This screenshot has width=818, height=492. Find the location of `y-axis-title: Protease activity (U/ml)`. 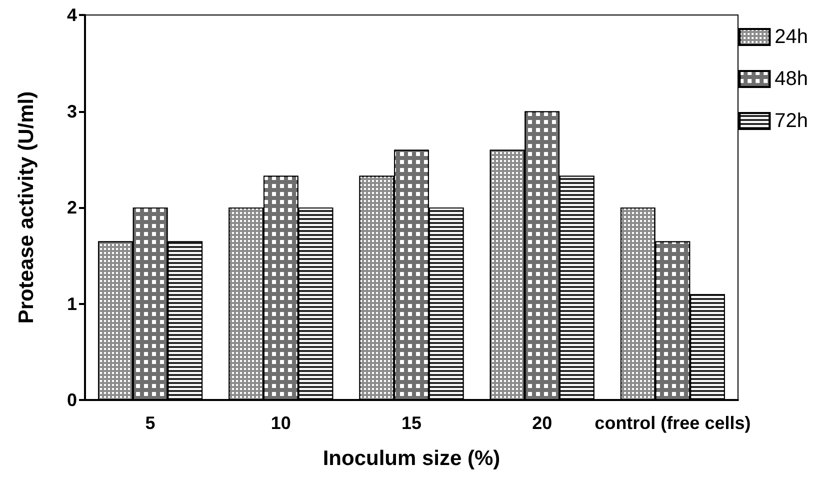

y-axis-title: Protease activity (U/ml) is located at coordinates (26, 207).